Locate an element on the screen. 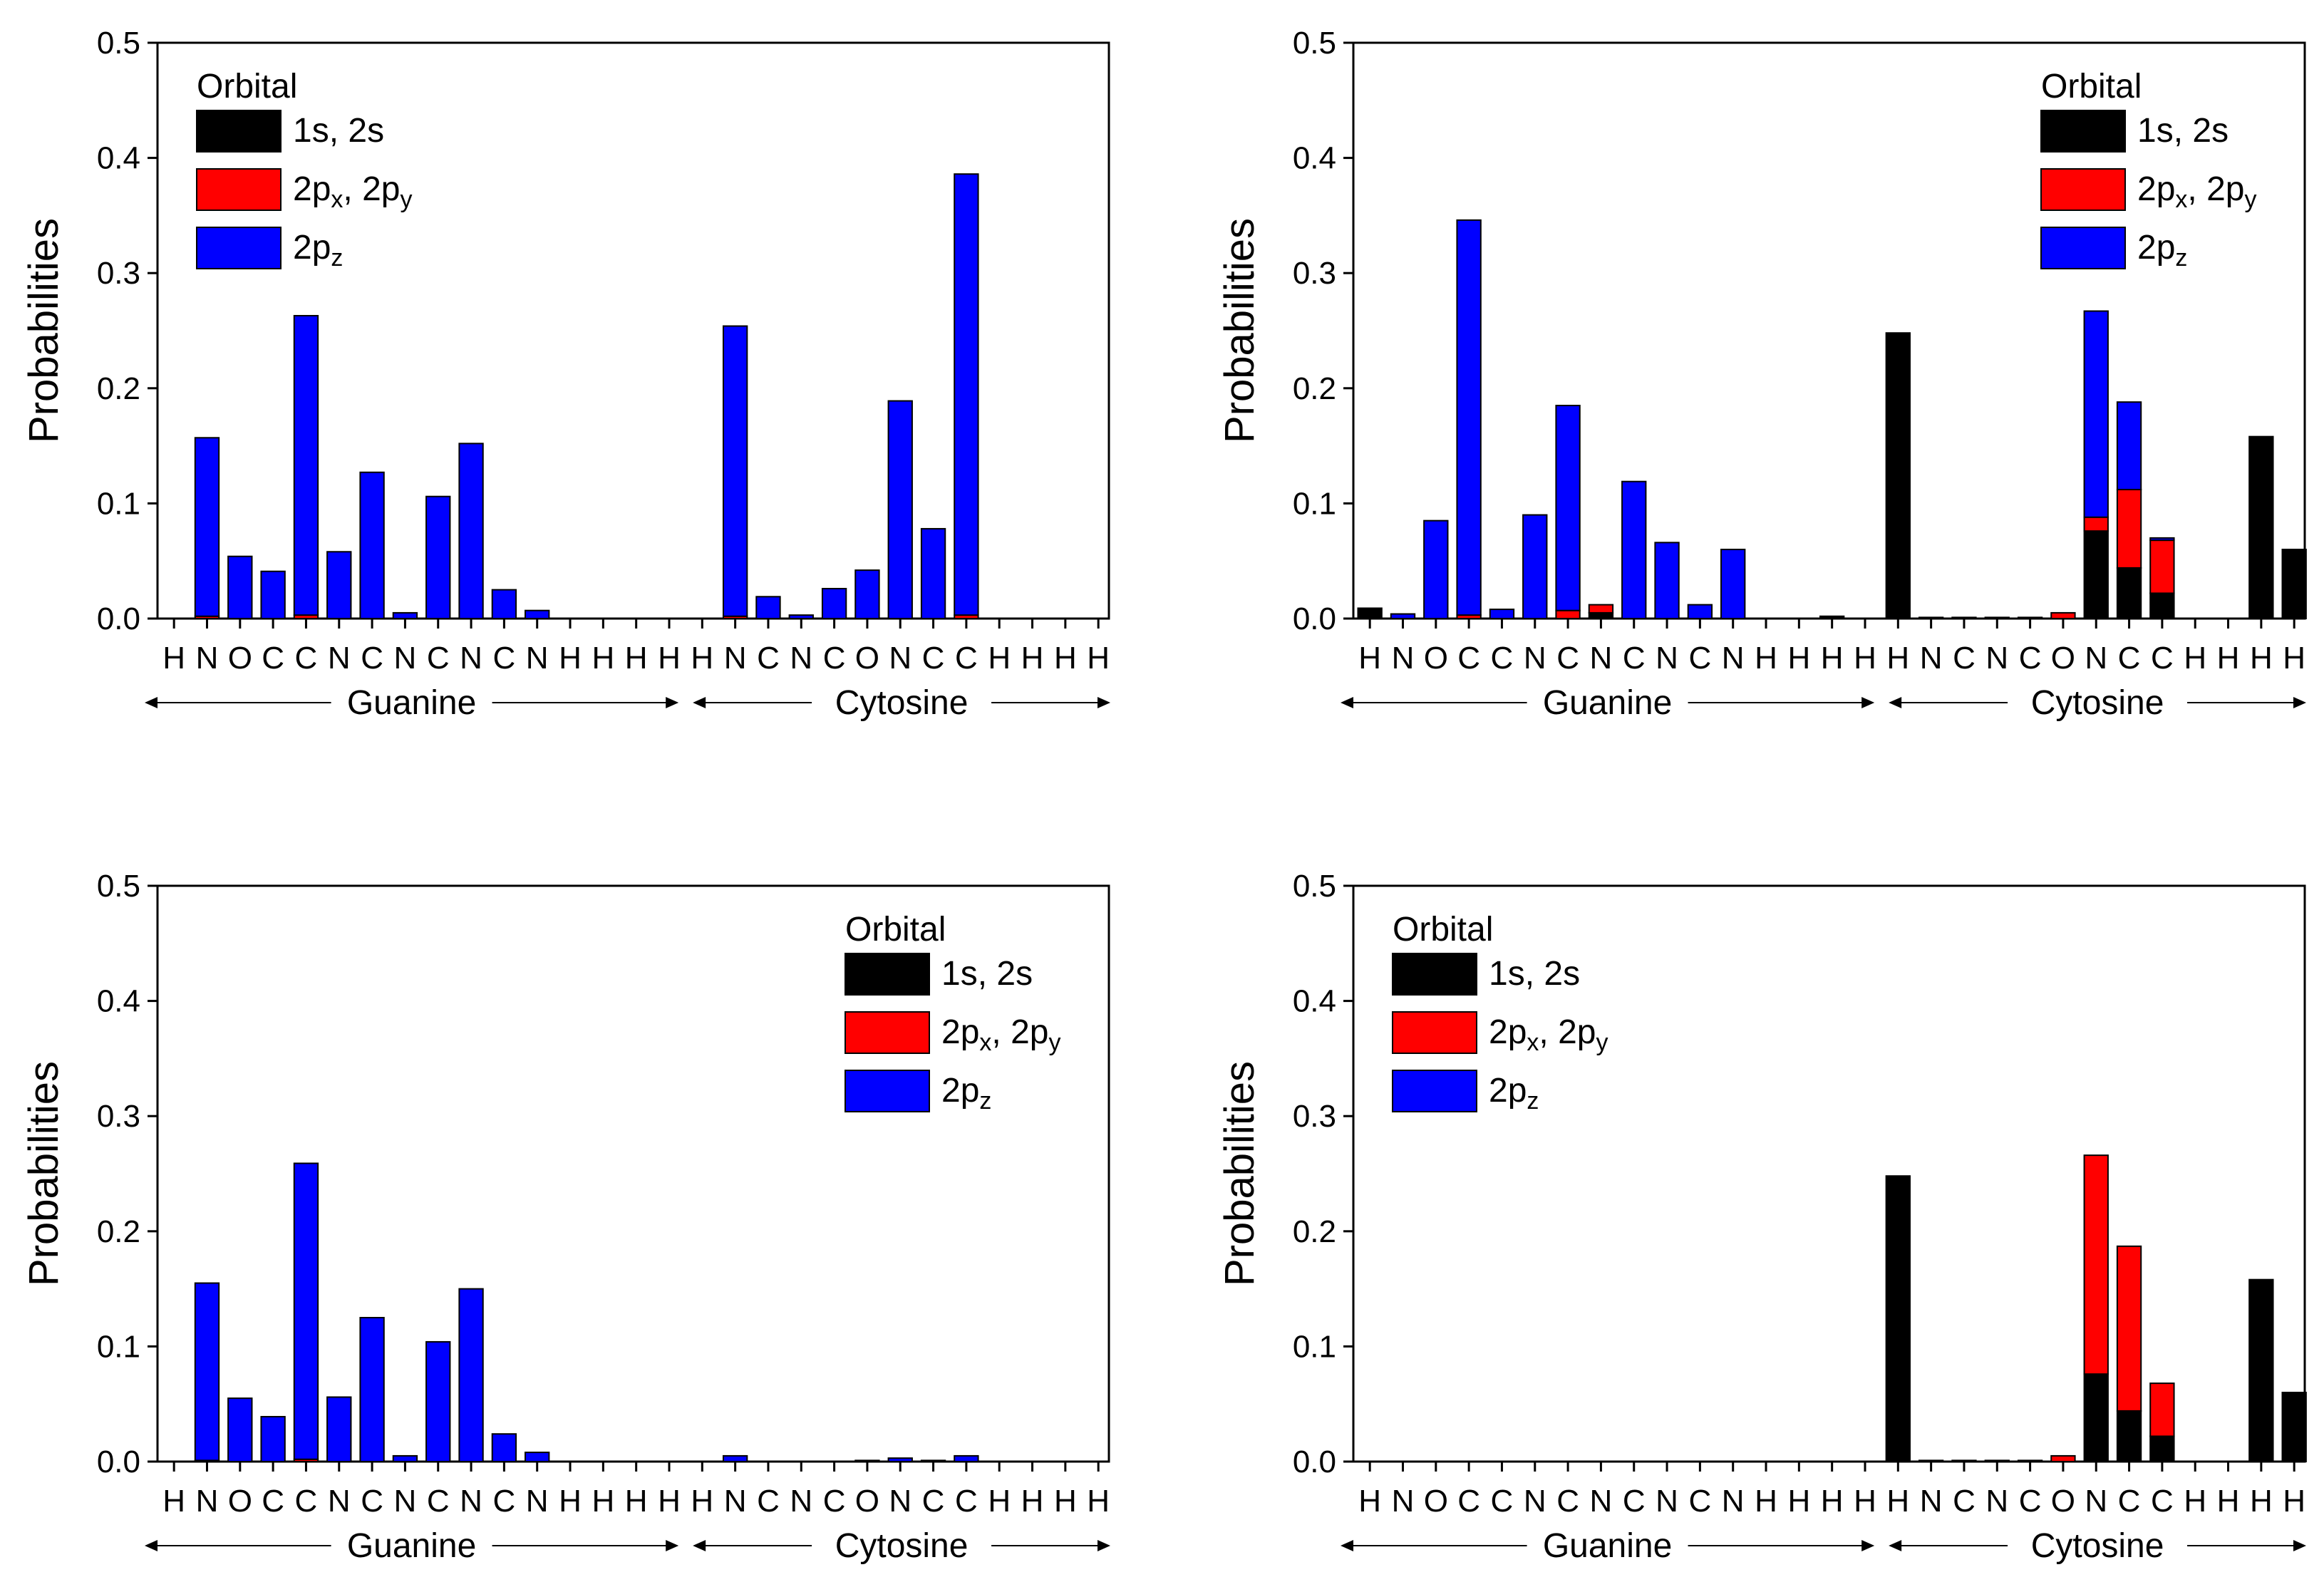 This screenshot has height=1587, width=2324. group-label-cytosine: Cytosine is located at coordinates (902, 703).